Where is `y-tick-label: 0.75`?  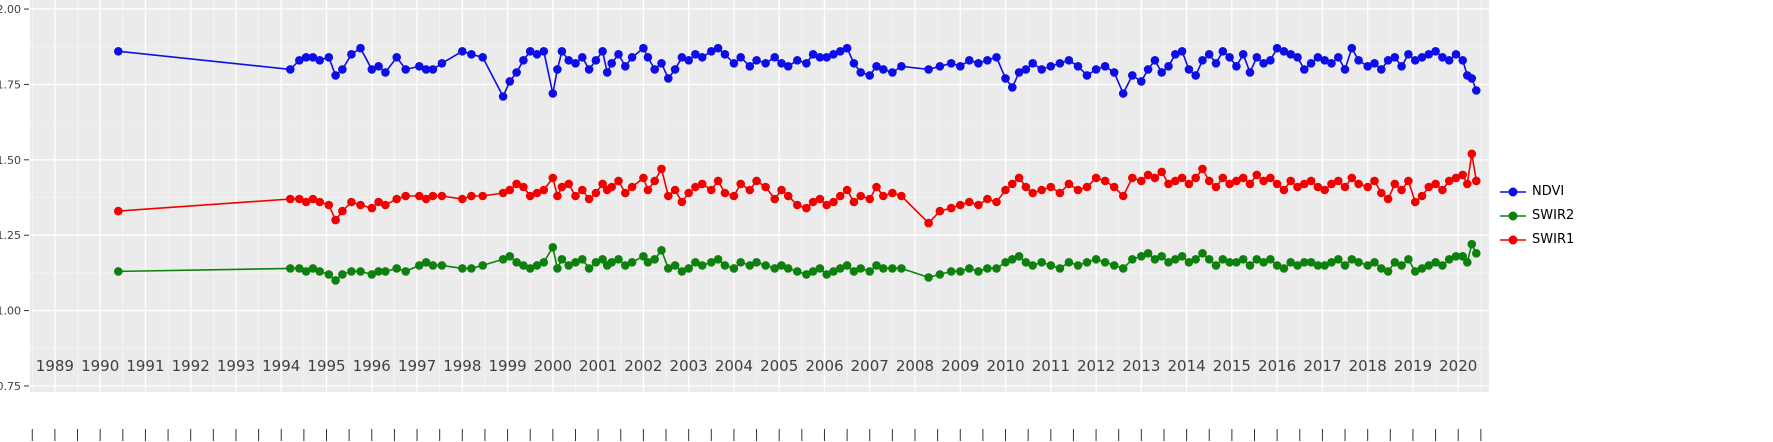
y-tick-label: 0.75 is located at coordinates (10, 386).